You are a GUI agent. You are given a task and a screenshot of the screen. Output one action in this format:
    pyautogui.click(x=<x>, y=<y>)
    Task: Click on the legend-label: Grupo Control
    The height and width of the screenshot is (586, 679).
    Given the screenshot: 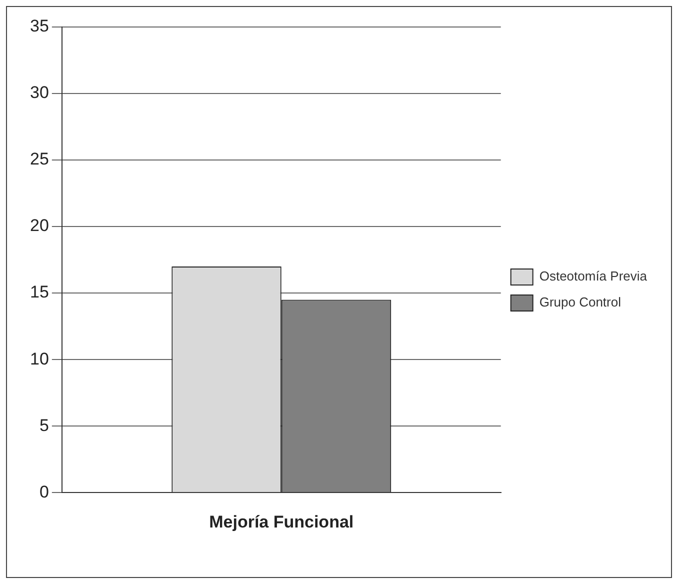 What is the action you would take?
    pyautogui.click(x=580, y=302)
    